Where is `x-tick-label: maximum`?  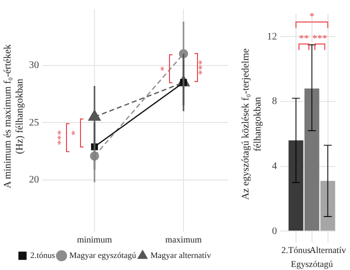
x-tick-label: maximum is located at coordinates (183, 239).